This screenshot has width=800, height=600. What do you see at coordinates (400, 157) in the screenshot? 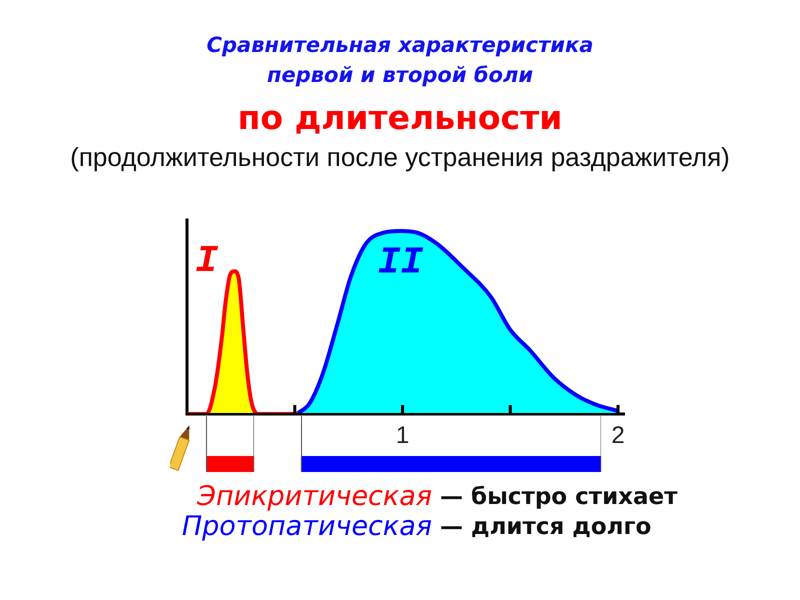
I see `text: (продолжительности после устранения раздражителя)` at bounding box center [400, 157].